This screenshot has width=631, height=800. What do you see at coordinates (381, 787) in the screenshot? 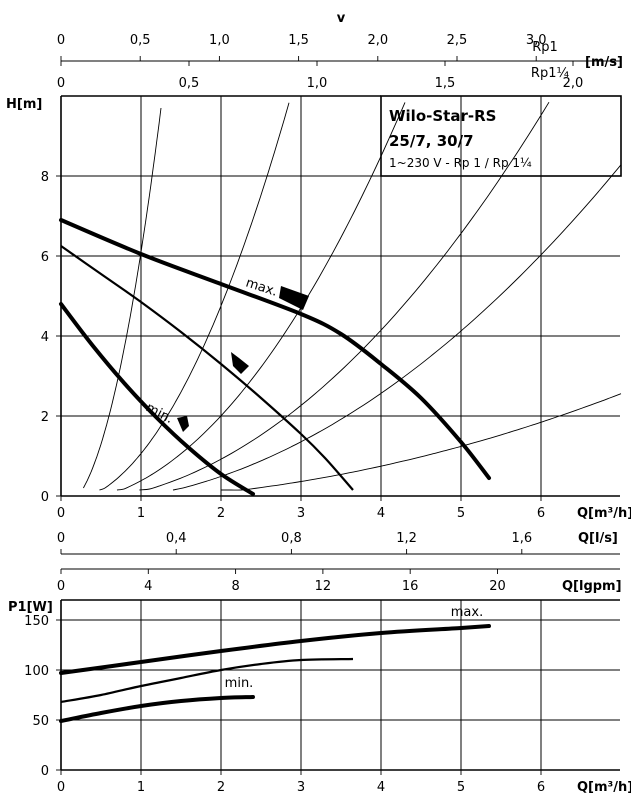
I see `pq-x-tick-label: 4` at bounding box center [381, 787].